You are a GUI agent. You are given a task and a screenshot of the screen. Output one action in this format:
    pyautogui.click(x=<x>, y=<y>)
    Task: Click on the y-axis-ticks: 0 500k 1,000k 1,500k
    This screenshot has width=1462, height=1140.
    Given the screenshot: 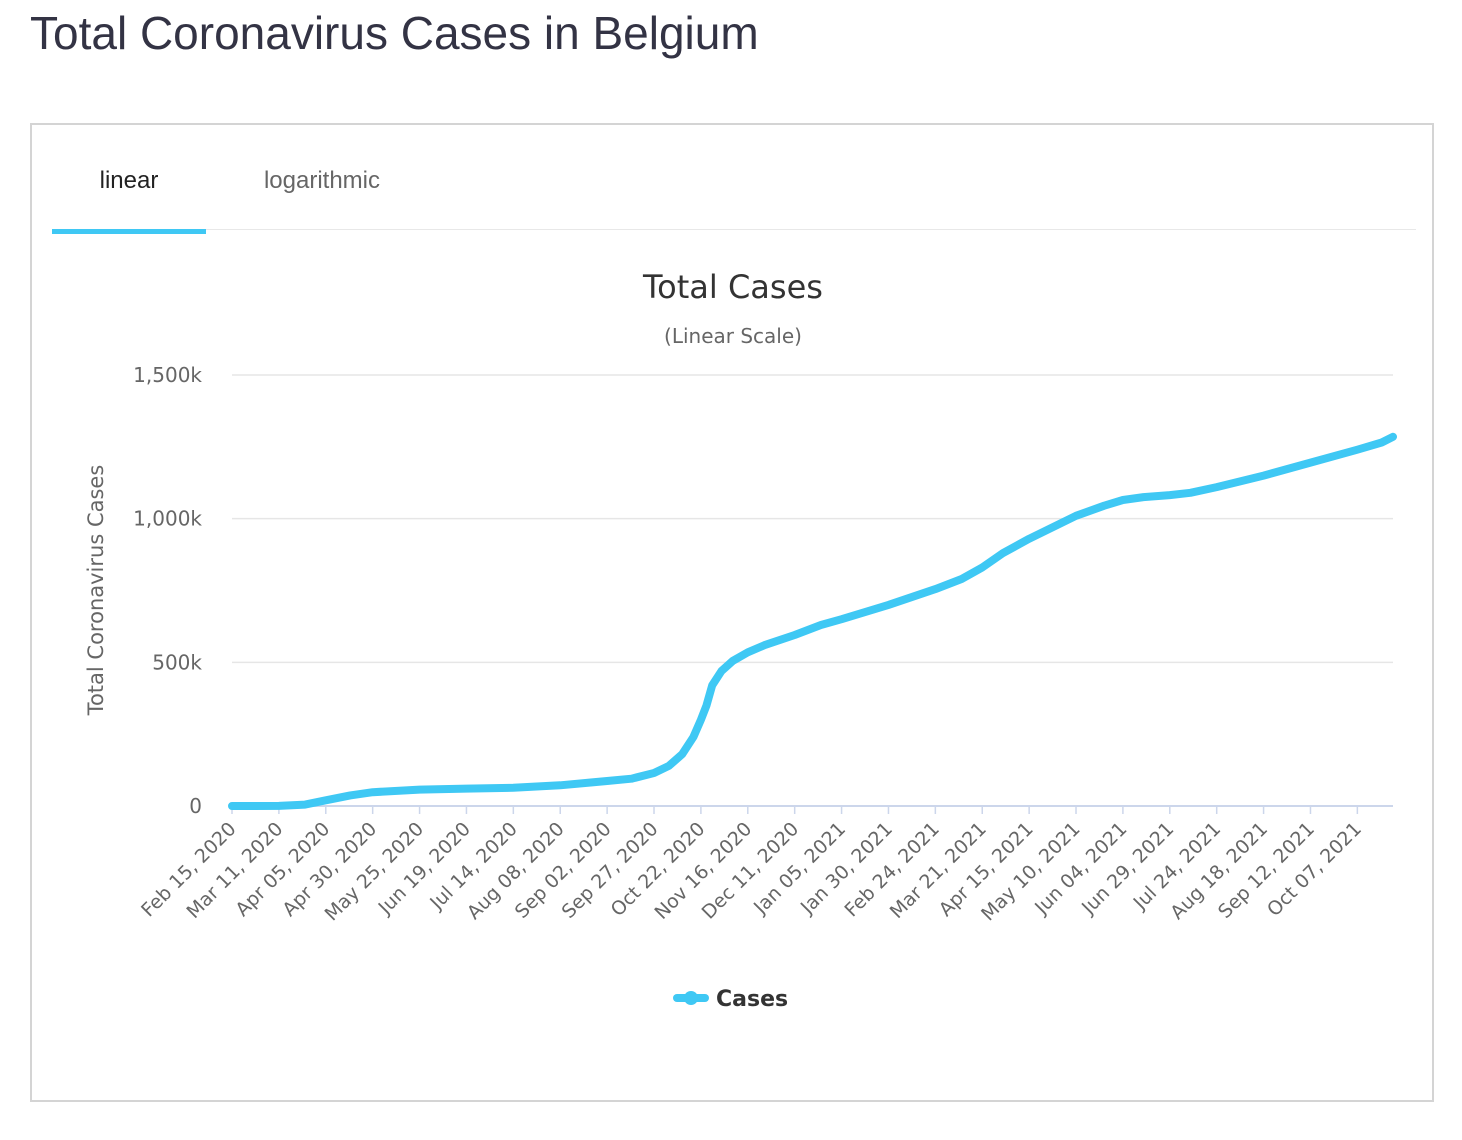 What is the action you would take?
    pyautogui.click(x=167, y=590)
    